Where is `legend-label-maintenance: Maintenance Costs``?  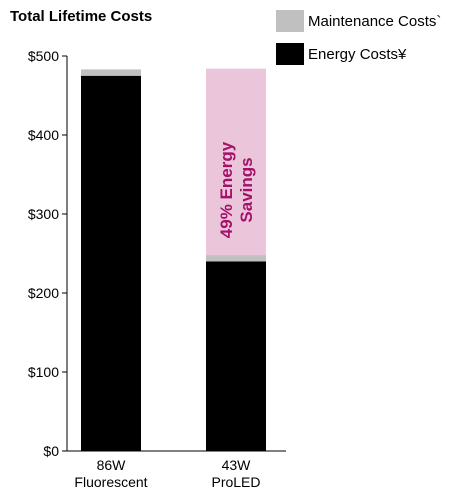 legend-label-maintenance: Maintenance Costs` is located at coordinates (375, 21).